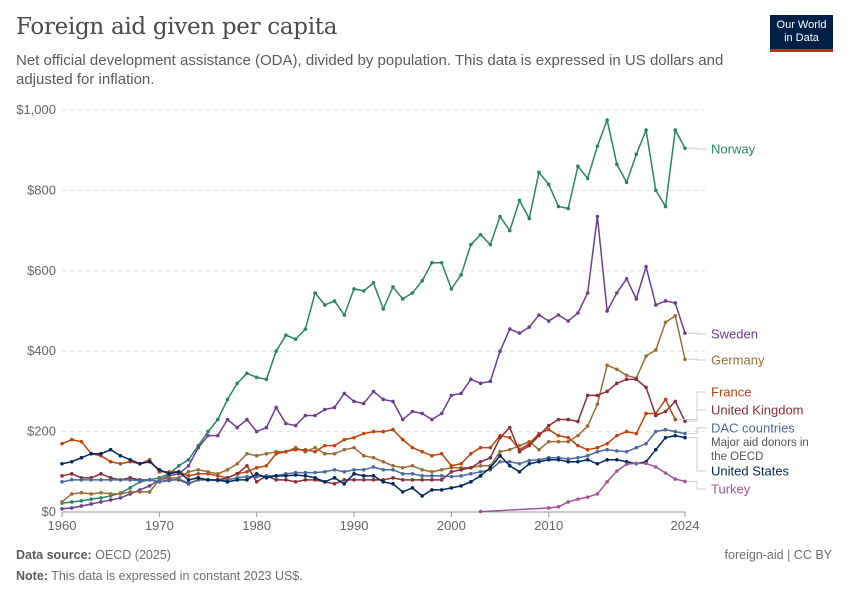  I want to click on y-tick-label: $400, so click(41, 350).